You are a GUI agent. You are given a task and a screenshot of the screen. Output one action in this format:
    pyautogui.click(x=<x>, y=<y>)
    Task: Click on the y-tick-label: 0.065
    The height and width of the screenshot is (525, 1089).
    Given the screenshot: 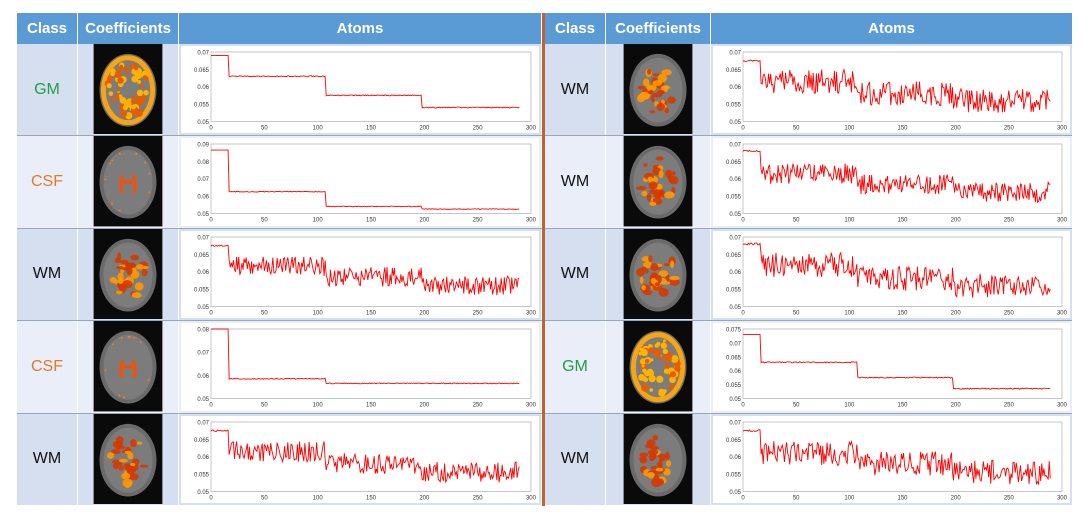 What is the action you would take?
    pyautogui.click(x=734, y=440)
    